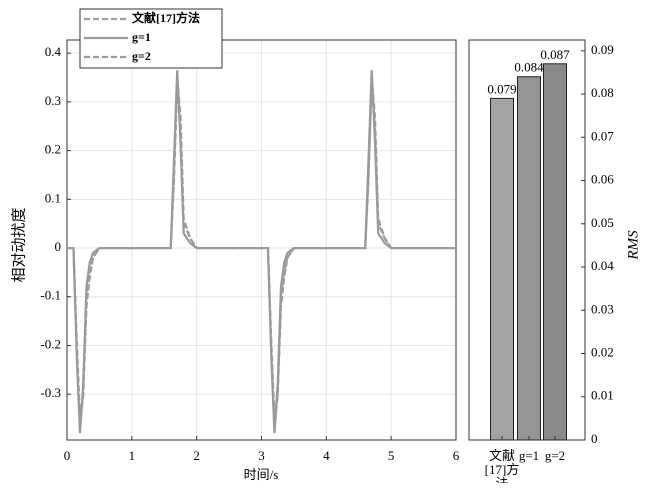 This screenshot has height=490, width=649. I want to click on value-label: 0.084, so click(529, 67).